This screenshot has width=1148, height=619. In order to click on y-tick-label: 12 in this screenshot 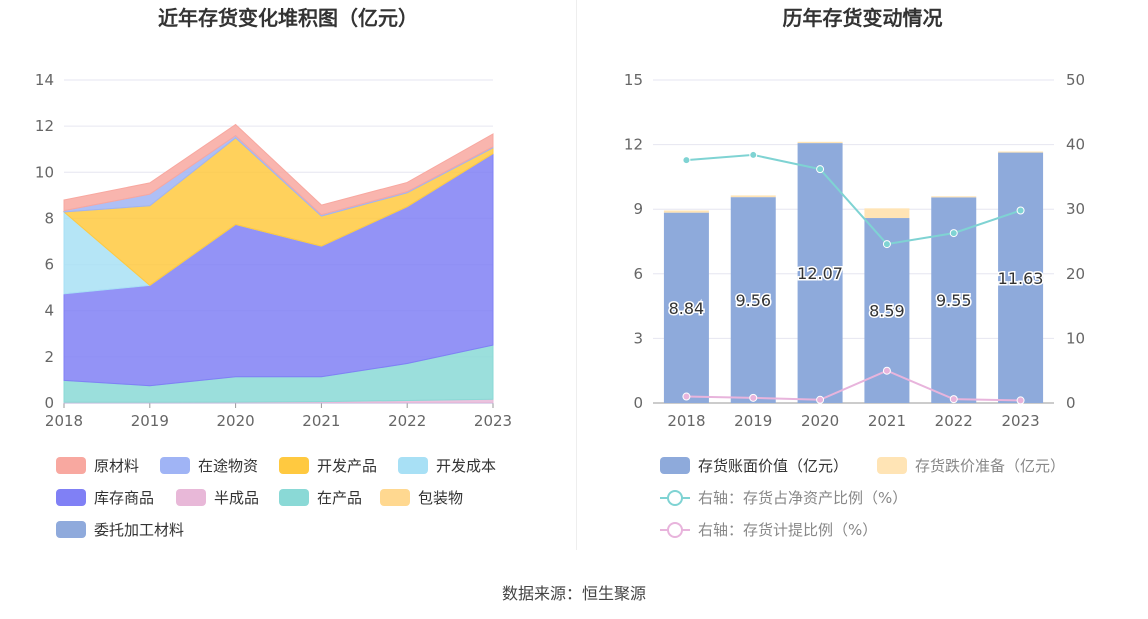, I will do `click(633, 145)`.